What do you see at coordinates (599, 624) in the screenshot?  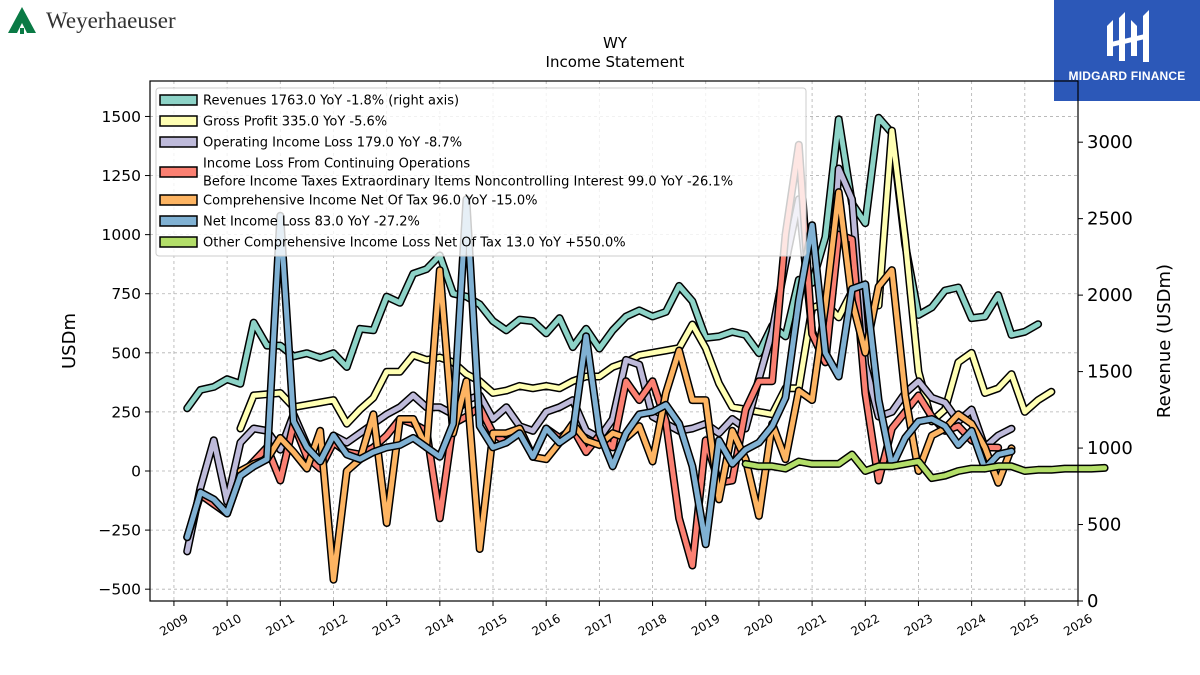 I see `x-tick-label: 2017` at bounding box center [599, 624].